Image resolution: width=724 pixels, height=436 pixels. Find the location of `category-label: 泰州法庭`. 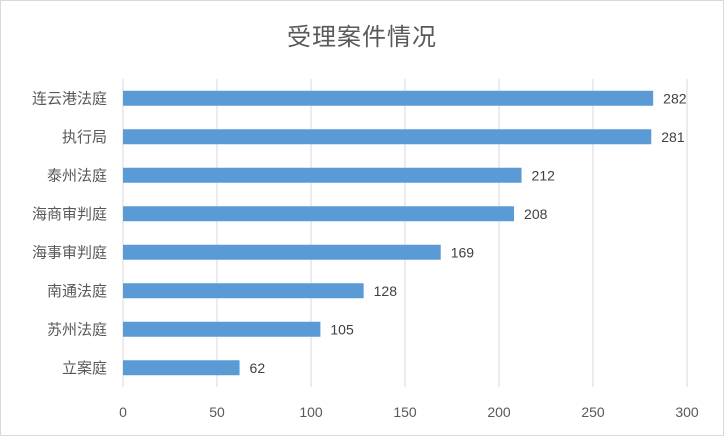

category-label: 泰州法庭 is located at coordinates (77, 175).